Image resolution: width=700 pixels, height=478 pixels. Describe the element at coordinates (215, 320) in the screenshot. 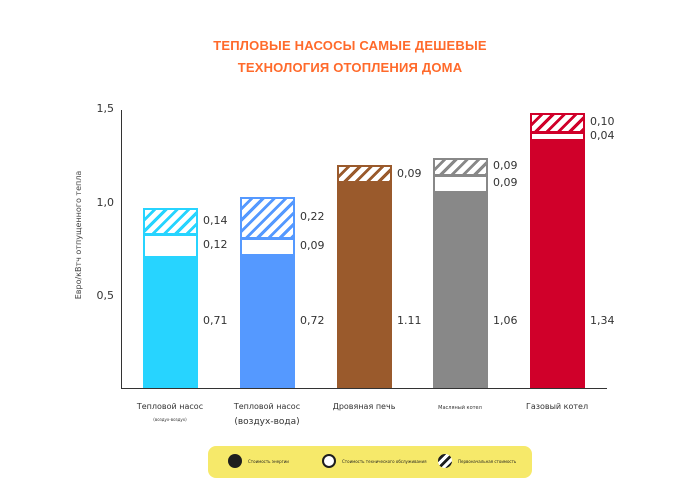

I see `value-label-energy: 0,71` at that location.